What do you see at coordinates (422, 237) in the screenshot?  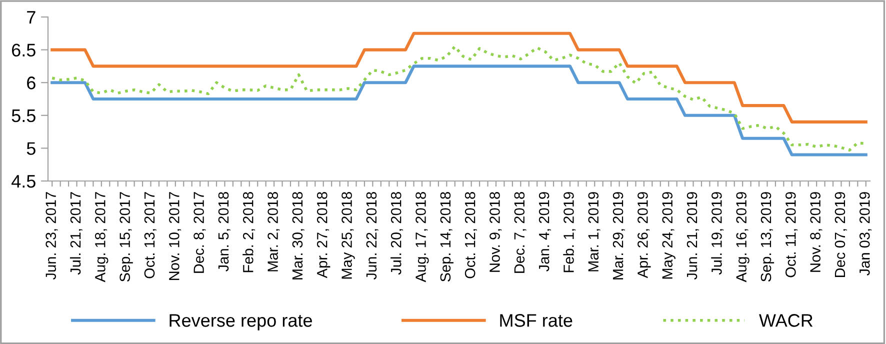 I see `x-tick-label: Aug. 17, 2018` at bounding box center [422, 237].